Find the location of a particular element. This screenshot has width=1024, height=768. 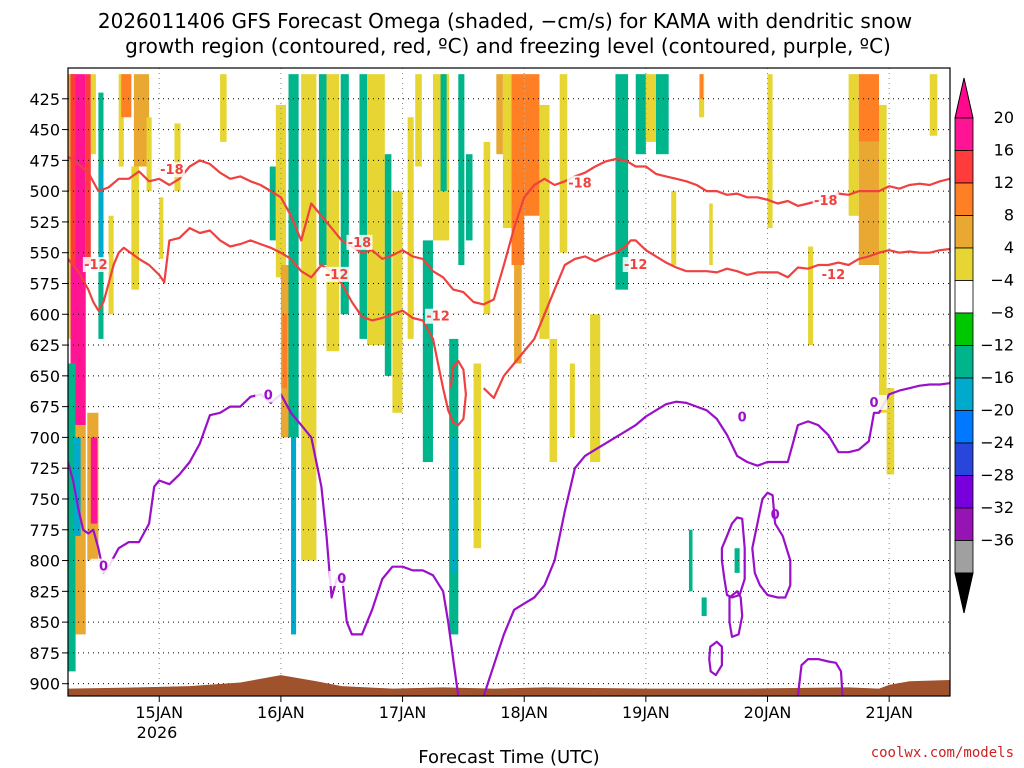

colorbar-label-1: 16 is located at coordinates (1004, 150).